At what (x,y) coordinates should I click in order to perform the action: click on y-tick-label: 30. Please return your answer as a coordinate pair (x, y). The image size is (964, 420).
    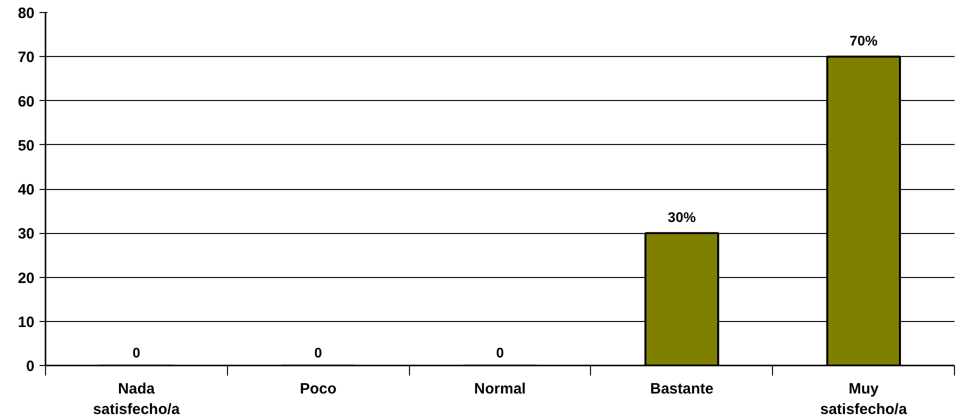
    Looking at the image, I should click on (26, 234).